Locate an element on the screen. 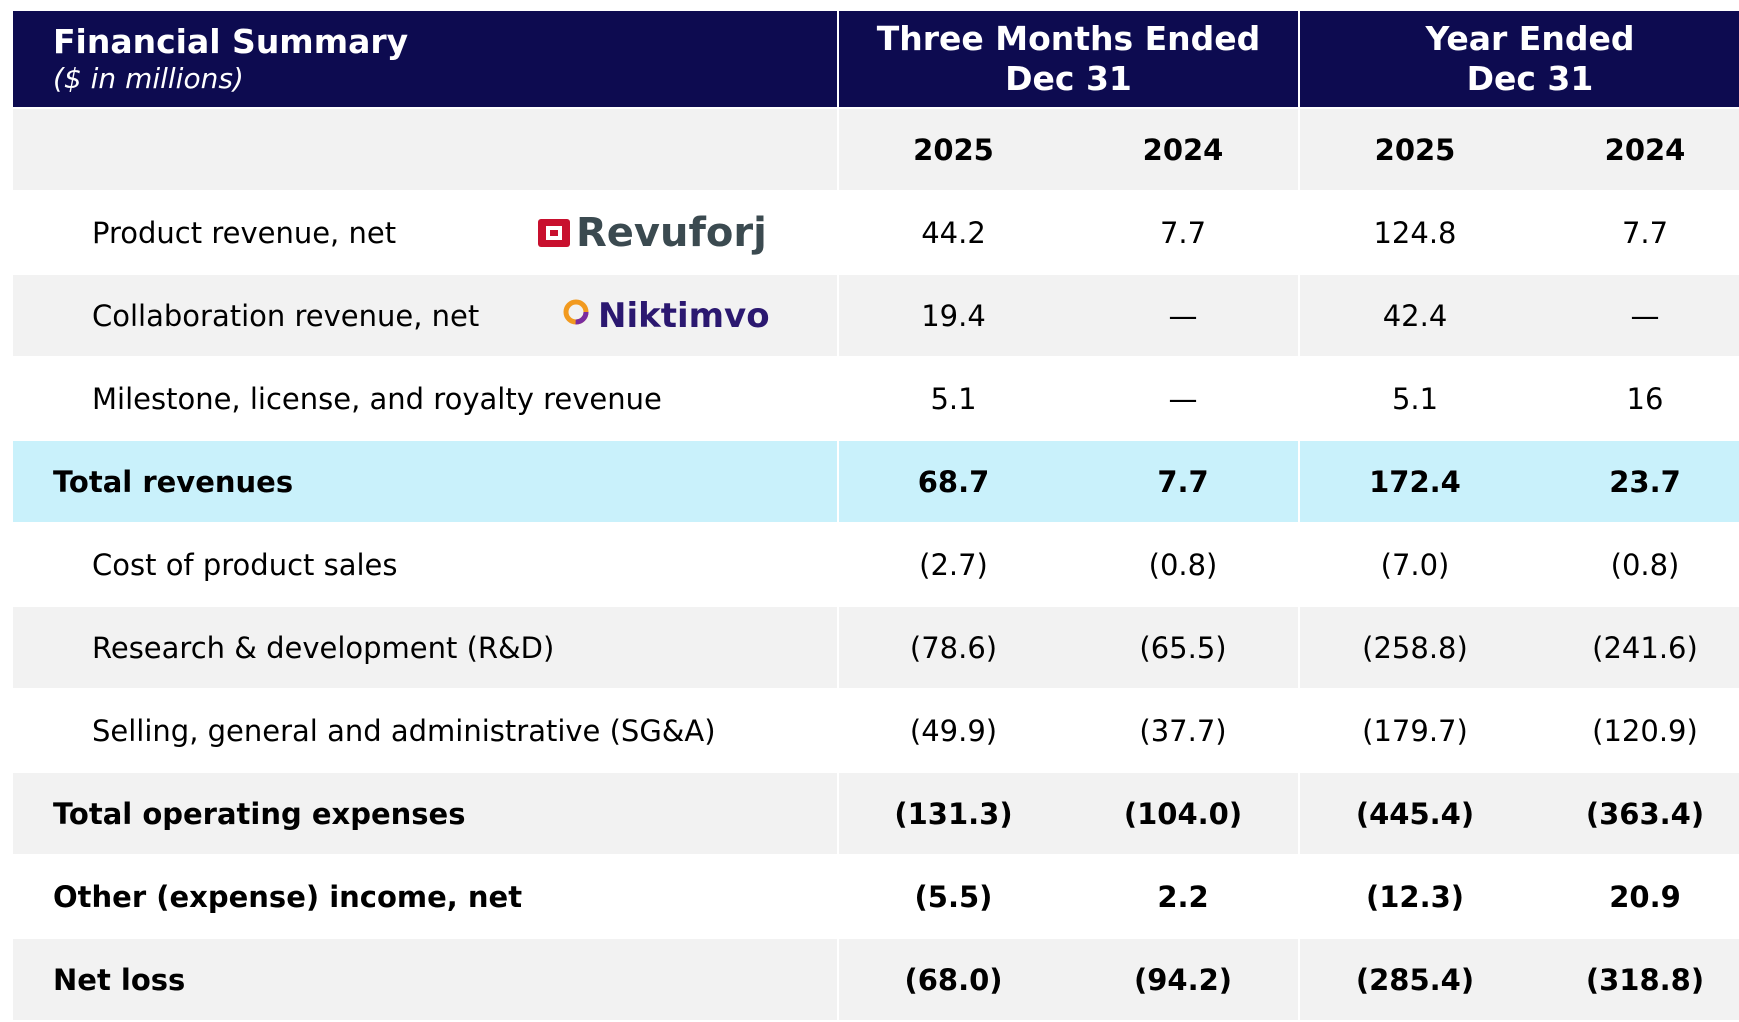 The image size is (1739, 1022). value-cell: 42.4 is located at coordinates (1415, 315).